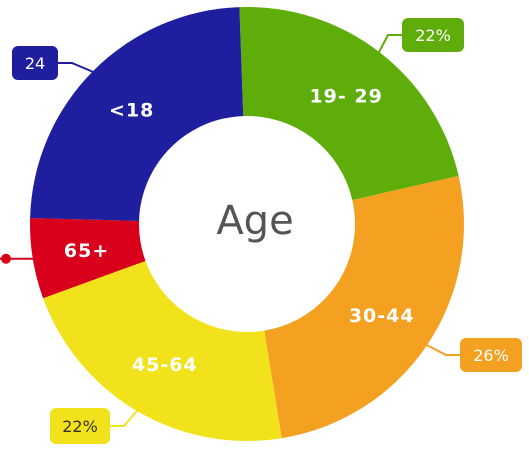 The width and height of the screenshot is (529, 456). I want to click on slice-label: 19- 29, so click(345, 96).